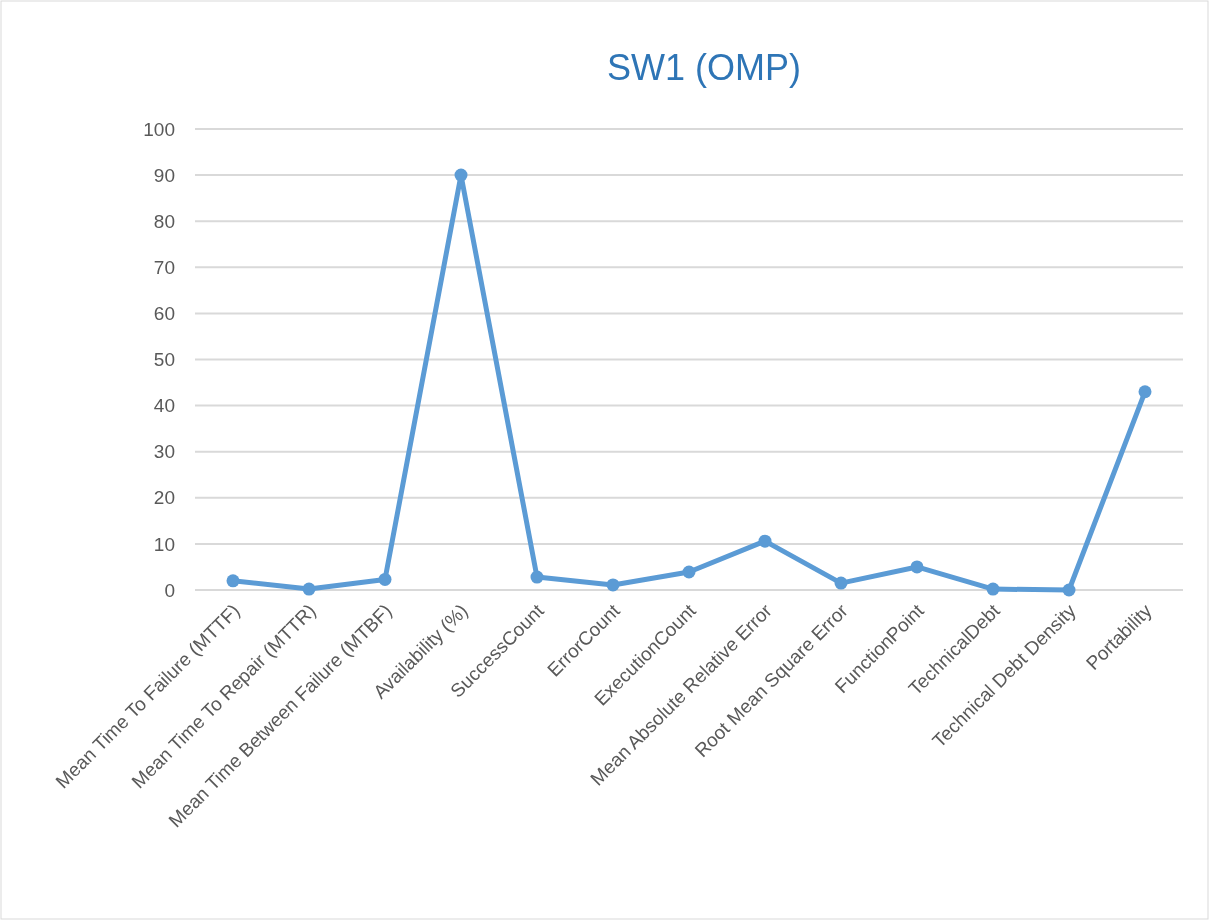 The width and height of the screenshot is (1209, 920). What do you see at coordinates (704, 67) in the screenshot?
I see `chart-title: SW1 (OMP)` at bounding box center [704, 67].